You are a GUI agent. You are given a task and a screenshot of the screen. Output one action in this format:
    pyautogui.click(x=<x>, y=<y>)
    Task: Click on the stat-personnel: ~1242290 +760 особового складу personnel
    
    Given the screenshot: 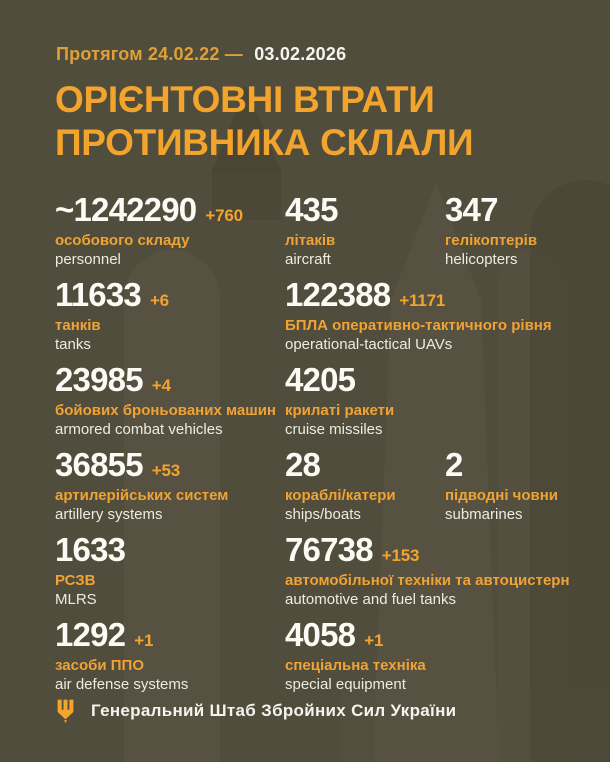 What is the action you would take?
    pyautogui.click(x=170, y=232)
    